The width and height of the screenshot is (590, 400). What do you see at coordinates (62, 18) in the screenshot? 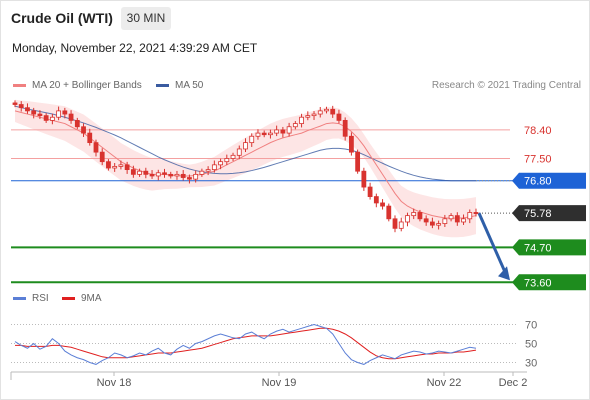
I see `instrument-title: Crude Oil (WTI)` at bounding box center [62, 18].